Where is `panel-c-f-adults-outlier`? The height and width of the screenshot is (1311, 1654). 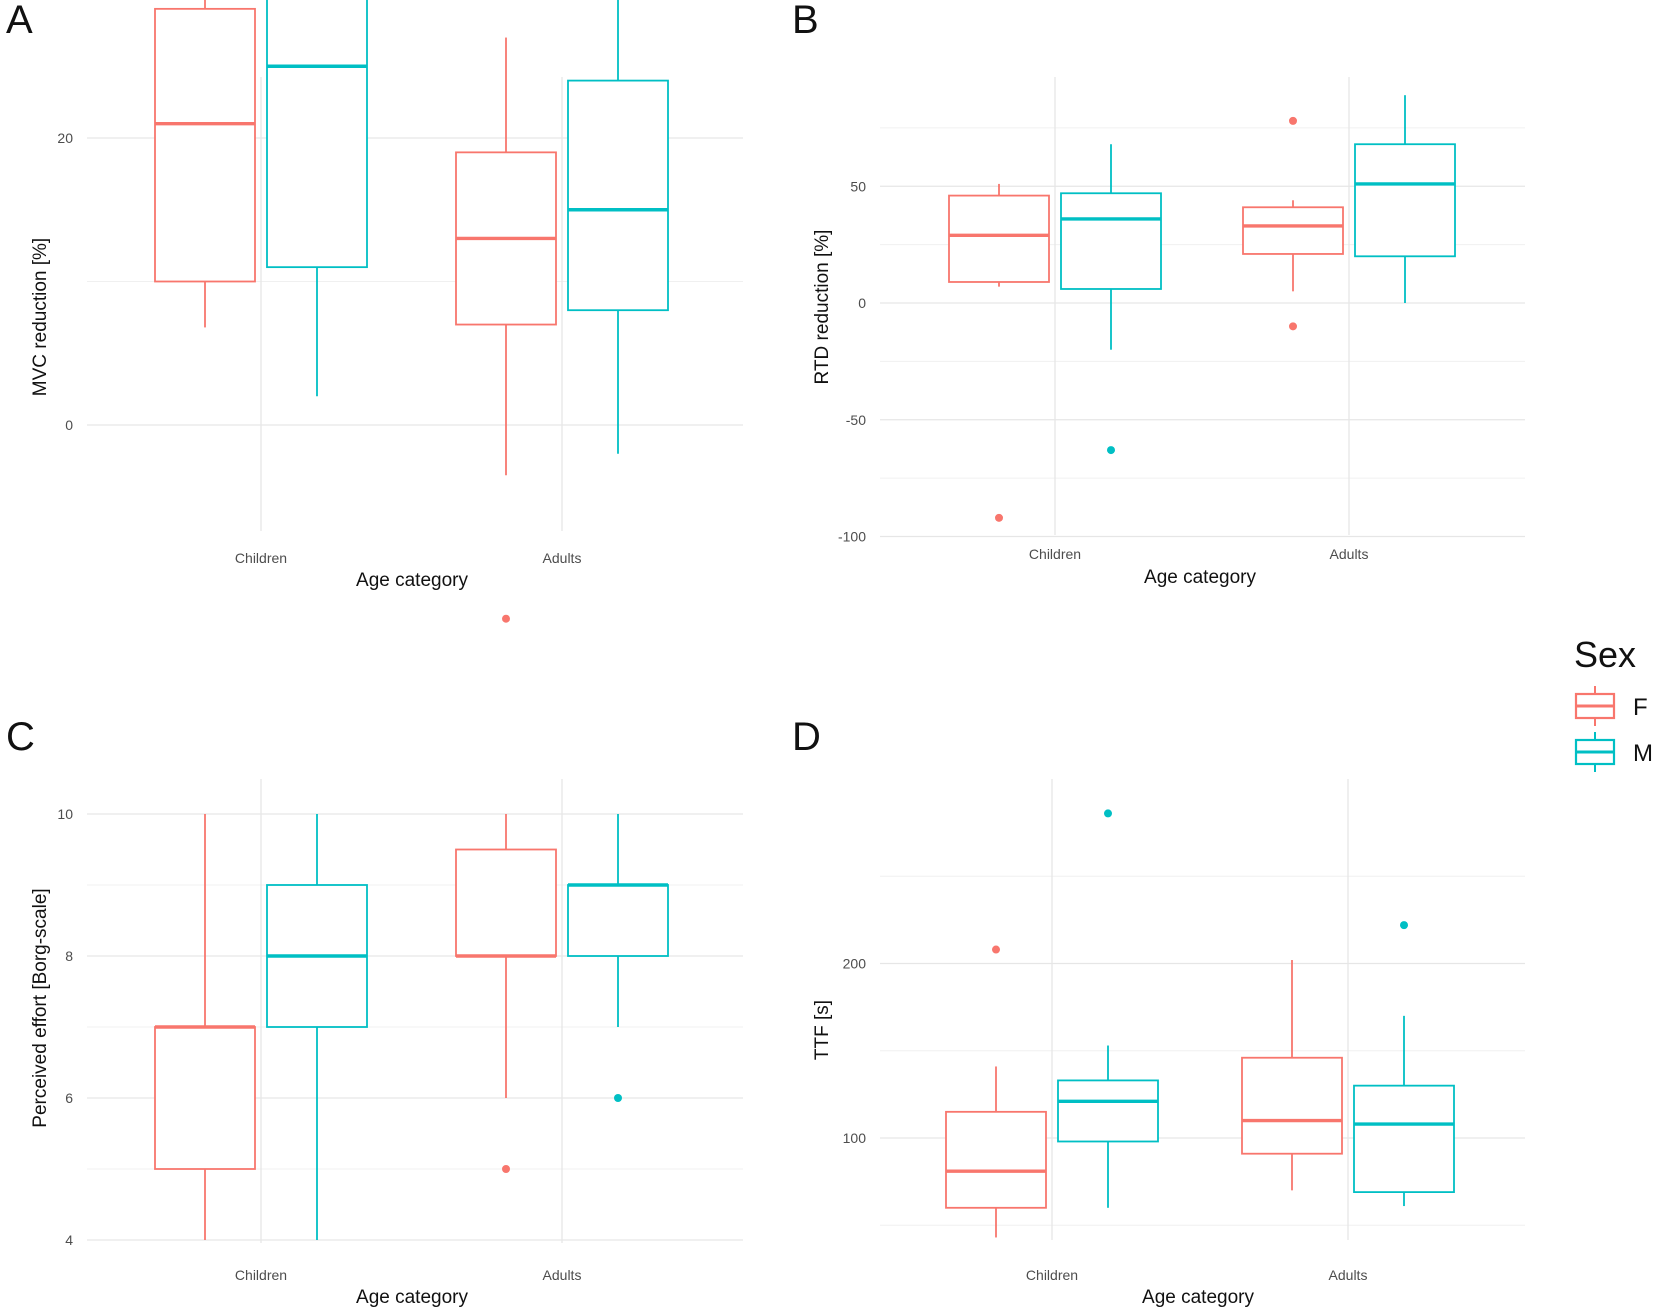
panel-c-f-adults-outlier is located at coordinates (506, 1169).